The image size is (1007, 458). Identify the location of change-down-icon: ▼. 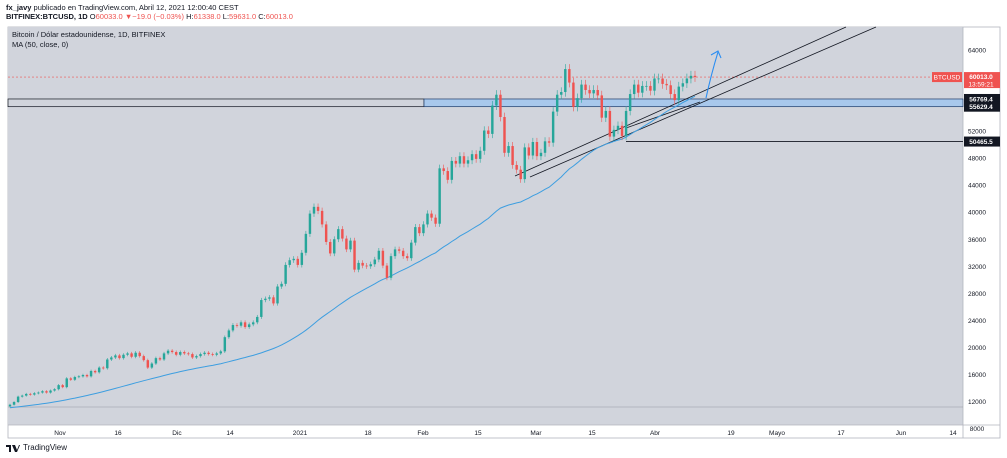
(128, 16).